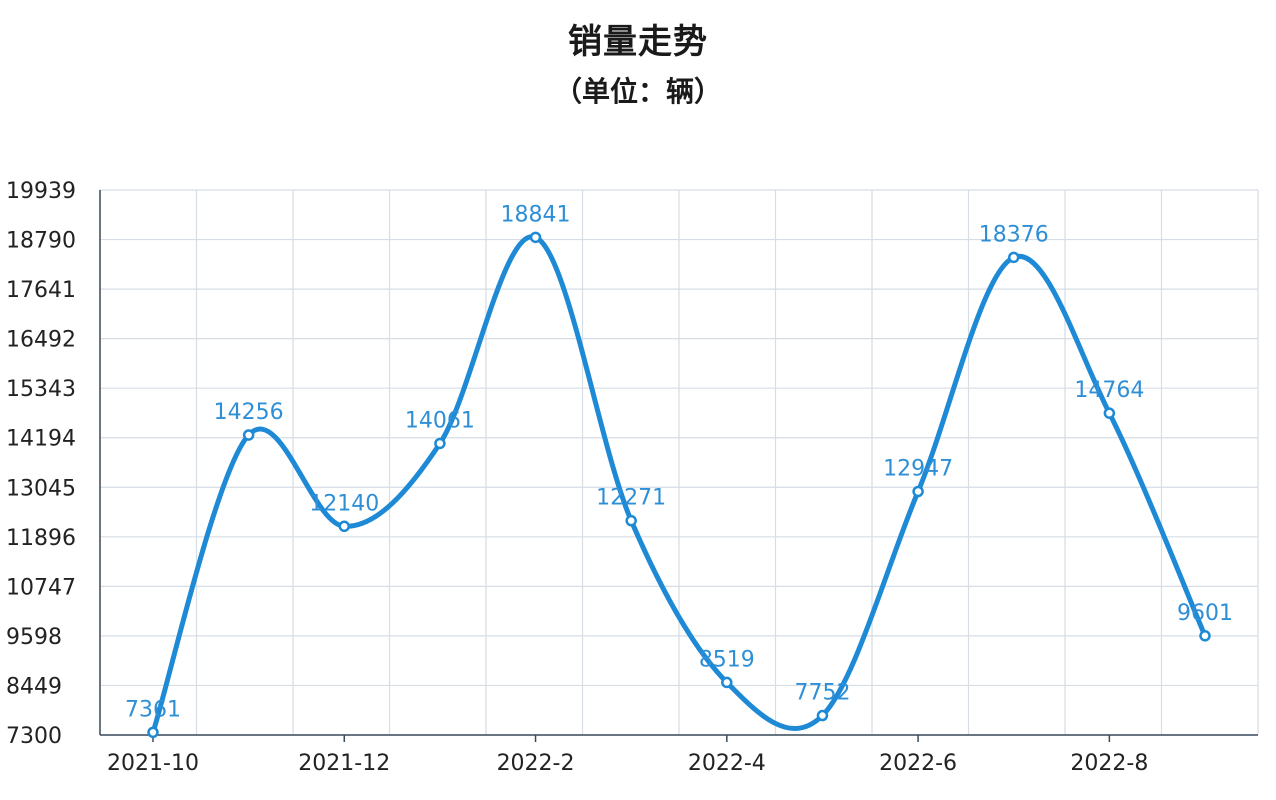 The width and height of the screenshot is (1276, 800). What do you see at coordinates (34, 637) in the screenshot?
I see `y-tick-label: 9598` at bounding box center [34, 637].